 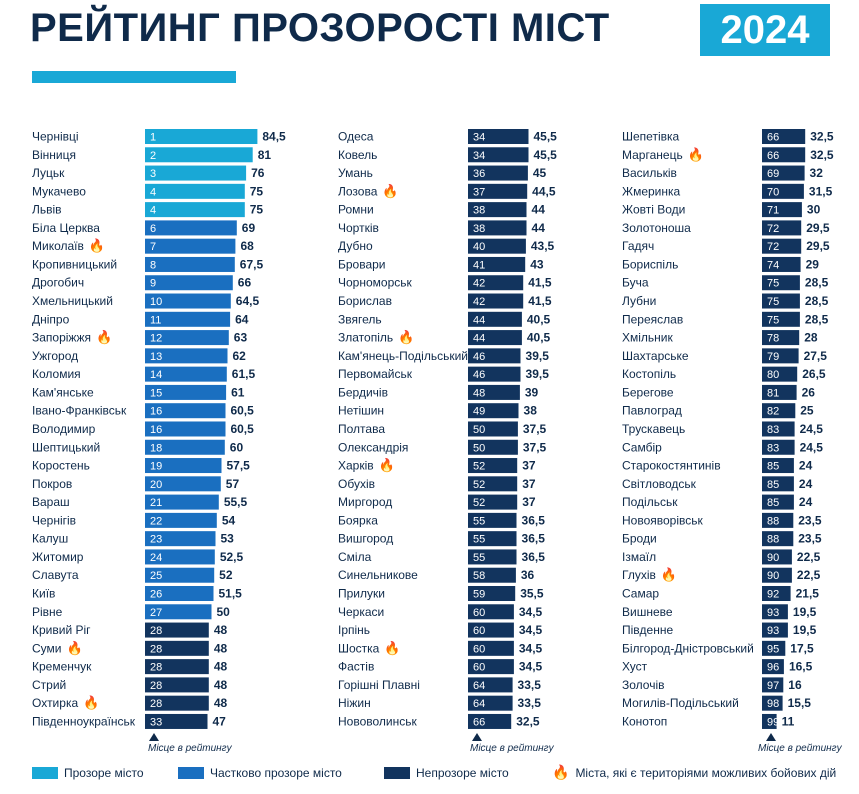 I want to click on city-label: Лубни, so click(x=639, y=301).